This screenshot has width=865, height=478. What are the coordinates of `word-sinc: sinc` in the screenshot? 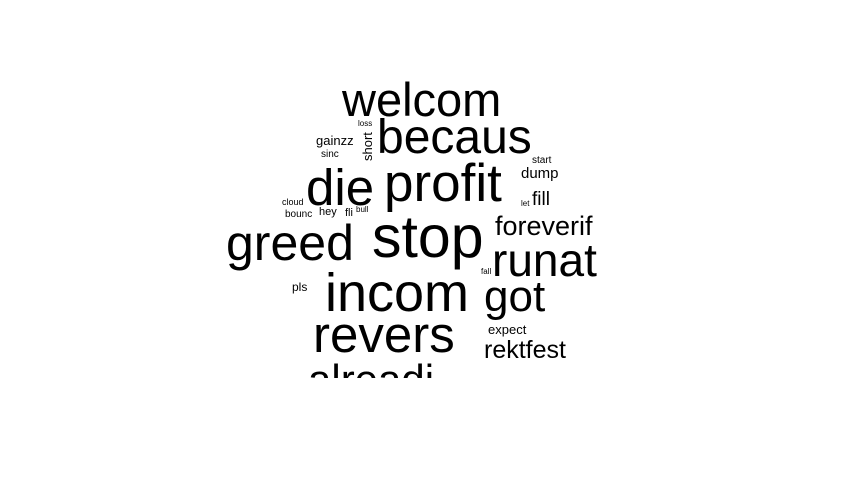 It's located at (330, 154).